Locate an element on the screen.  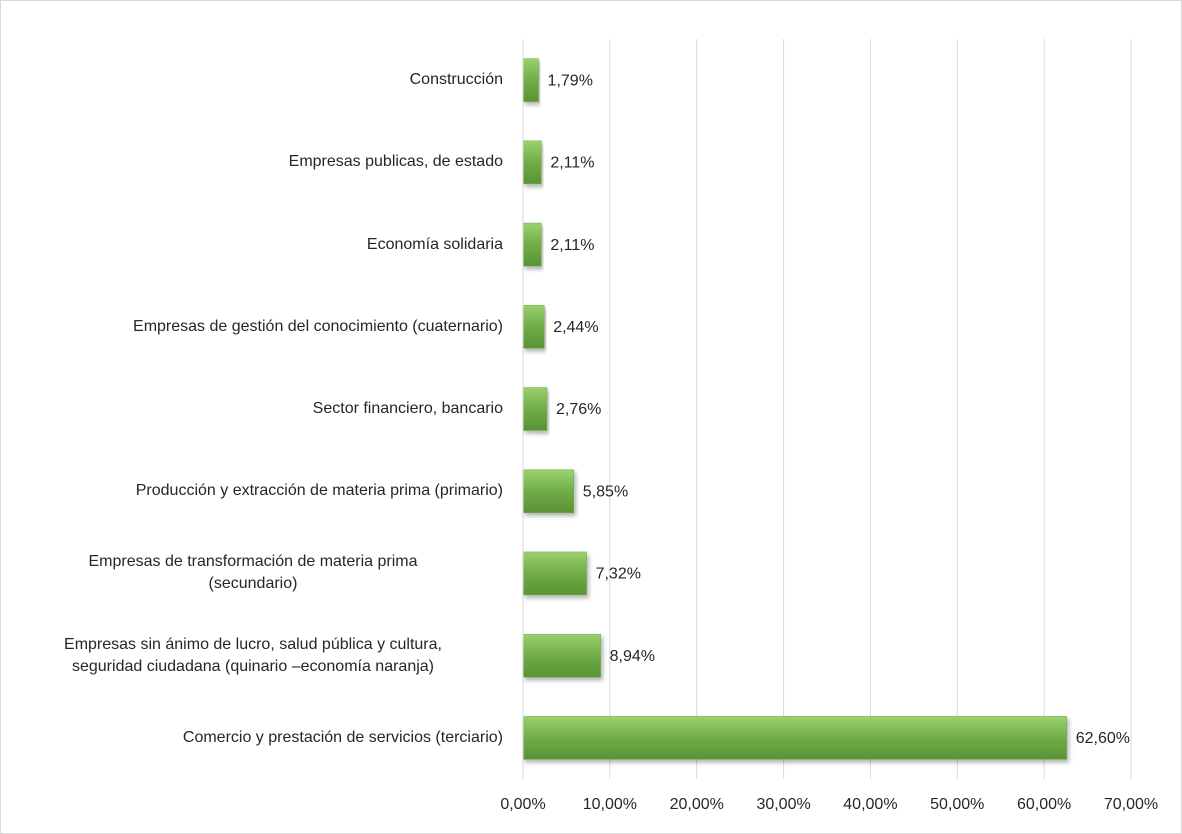
category-label: Empresas publicas, de estado is located at coordinates (395, 162).